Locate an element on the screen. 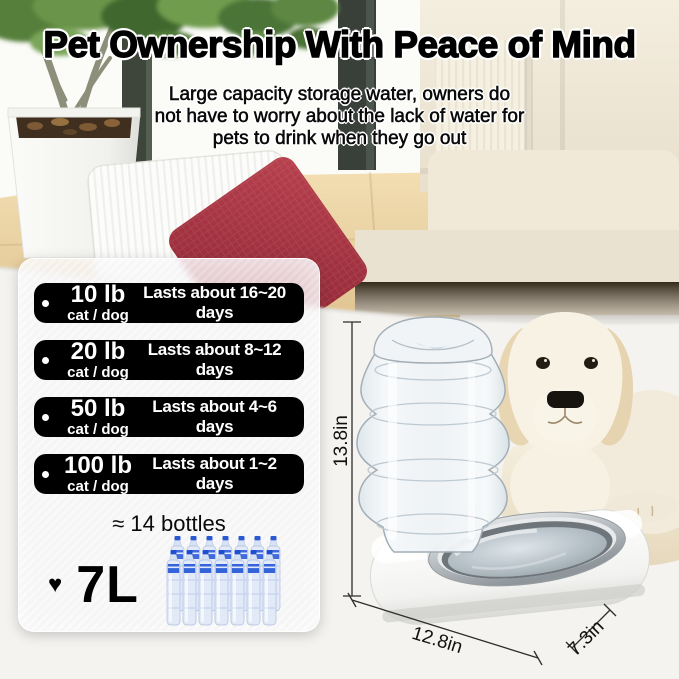  duration-row-100lb: 100 lb cat / dog Lasts about 1~2 days is located at coordinates (169, 474).